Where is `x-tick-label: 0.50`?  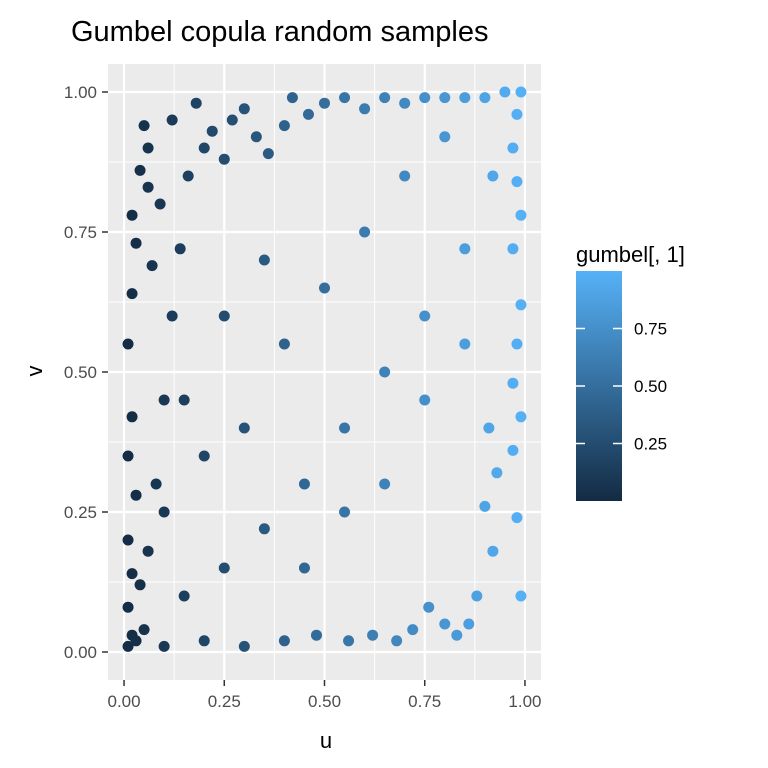
x-tick-label: 0.50 is located at coordinates (324, 701).